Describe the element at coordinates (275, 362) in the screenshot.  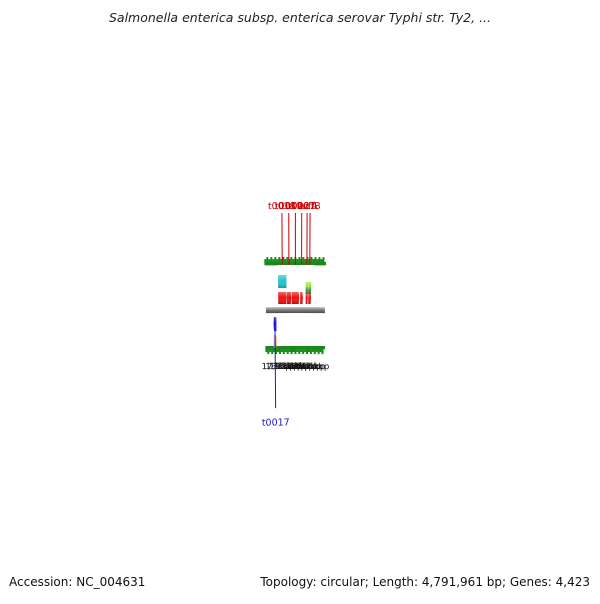
I see `gene-leader-line` at that location.